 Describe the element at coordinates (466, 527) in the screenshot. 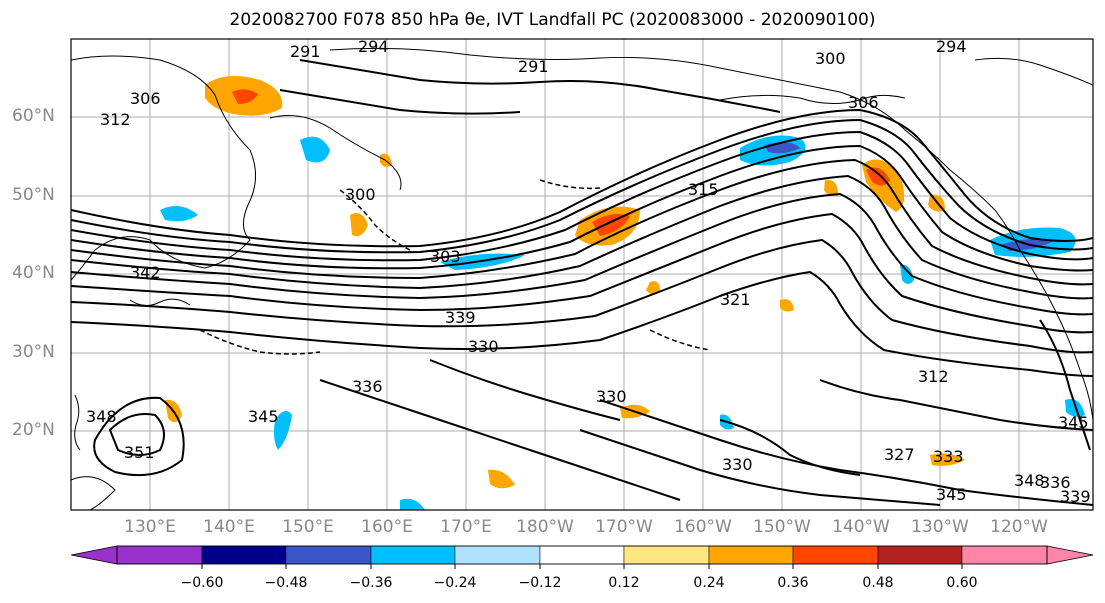

I see `lon-label: 170°E` at that location.